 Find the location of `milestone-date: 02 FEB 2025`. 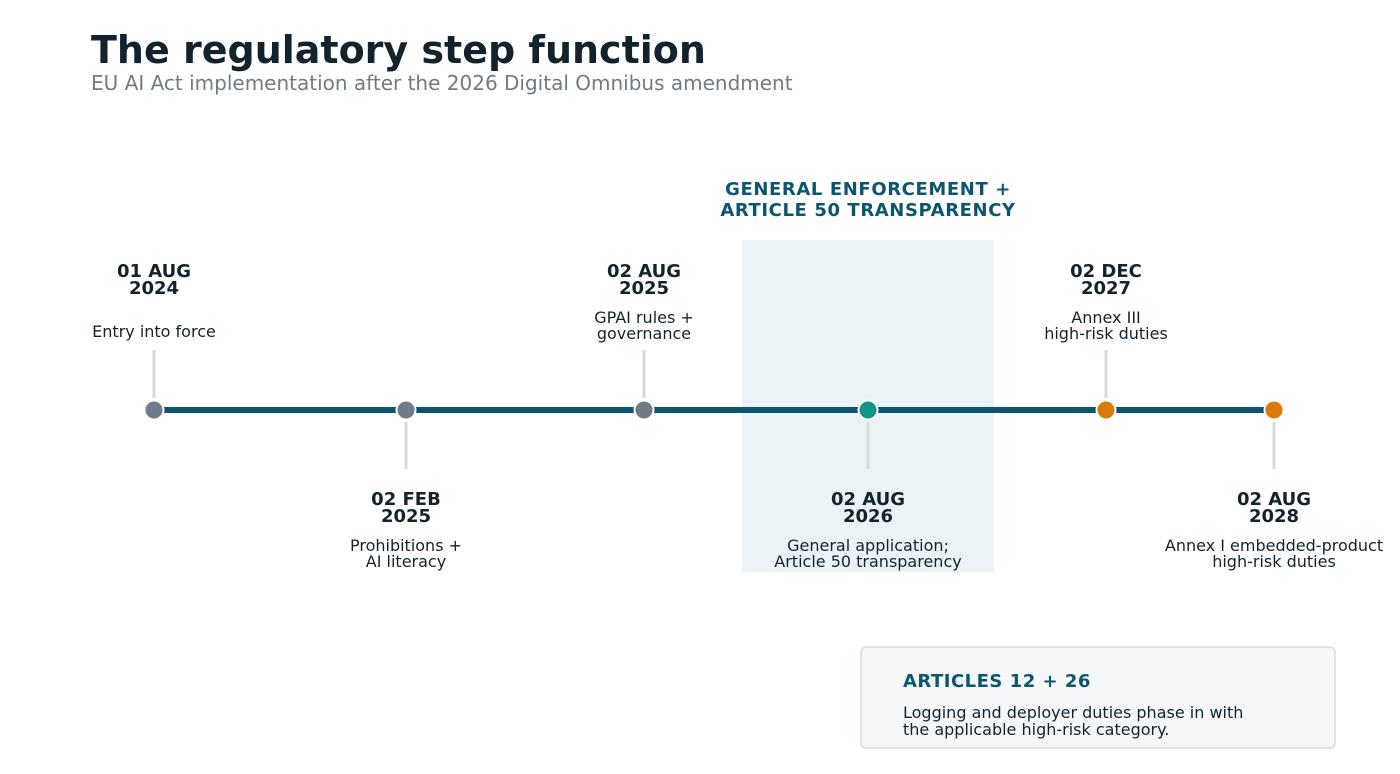

milestone-date: 02 FEB 2025 is located at coordinates (406, 508).